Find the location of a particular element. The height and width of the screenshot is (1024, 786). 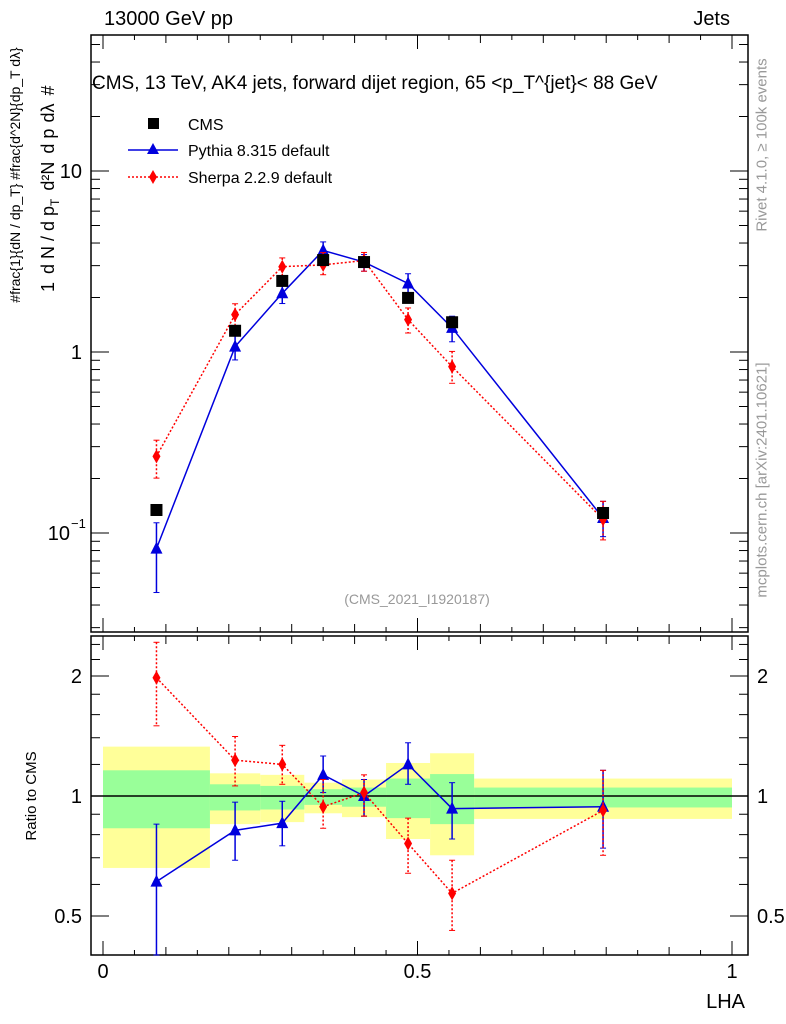

y-label-den2: d p is located at coordinates (48, 141).